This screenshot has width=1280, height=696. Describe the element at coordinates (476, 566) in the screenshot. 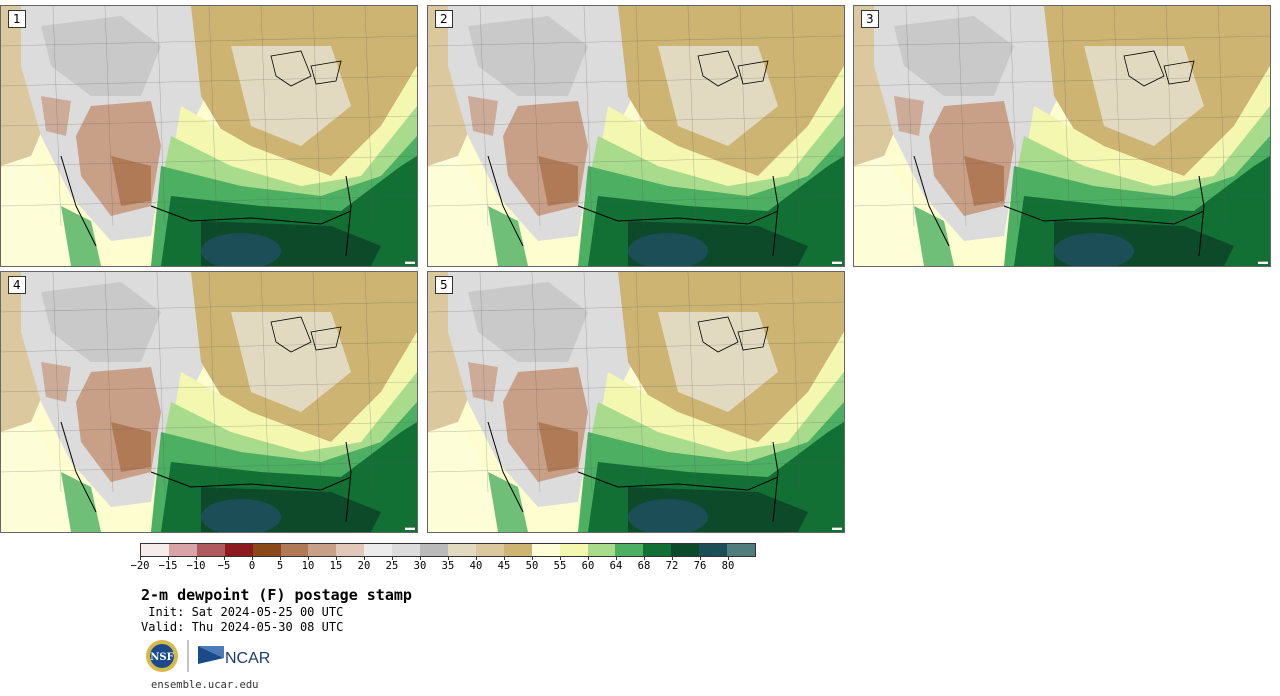

I see `colorbar-tick-label: 40` at that location.